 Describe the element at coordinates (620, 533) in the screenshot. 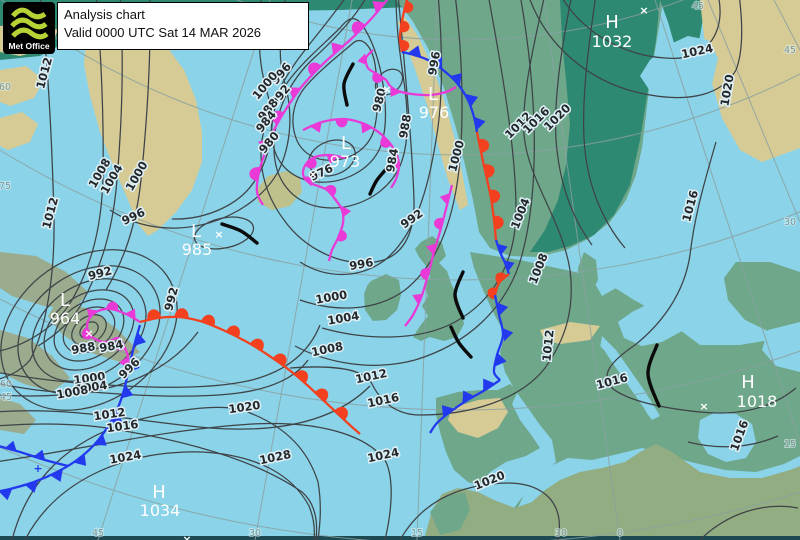

I see `grid-label: 0` at that location.